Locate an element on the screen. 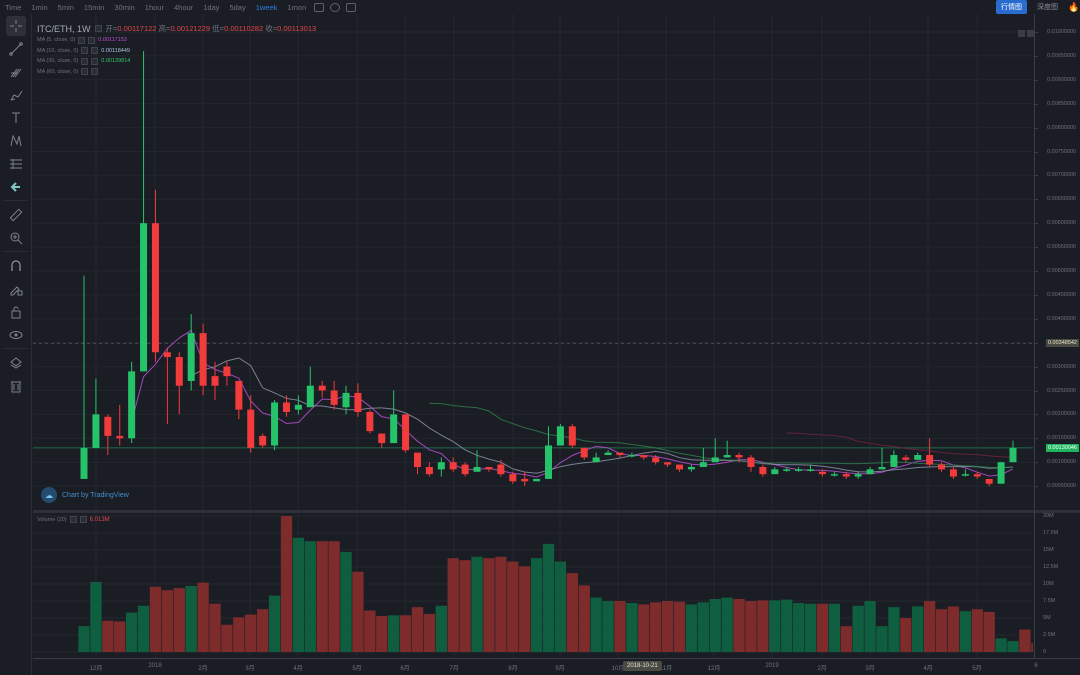 The image size is (1080, 675). magnet-icon is located at coordinates (16, 265).